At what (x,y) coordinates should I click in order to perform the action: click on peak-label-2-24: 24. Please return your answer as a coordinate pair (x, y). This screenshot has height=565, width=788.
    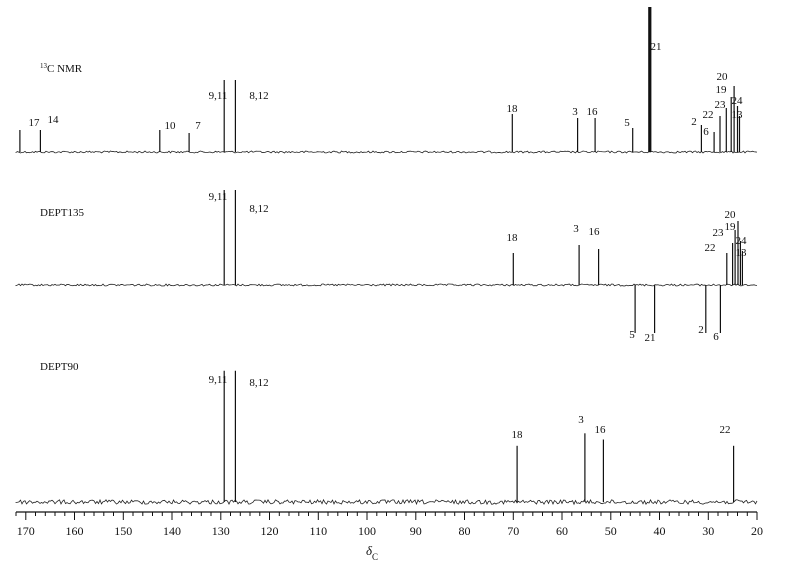
    Looking at the image, I should click on (742, 241).